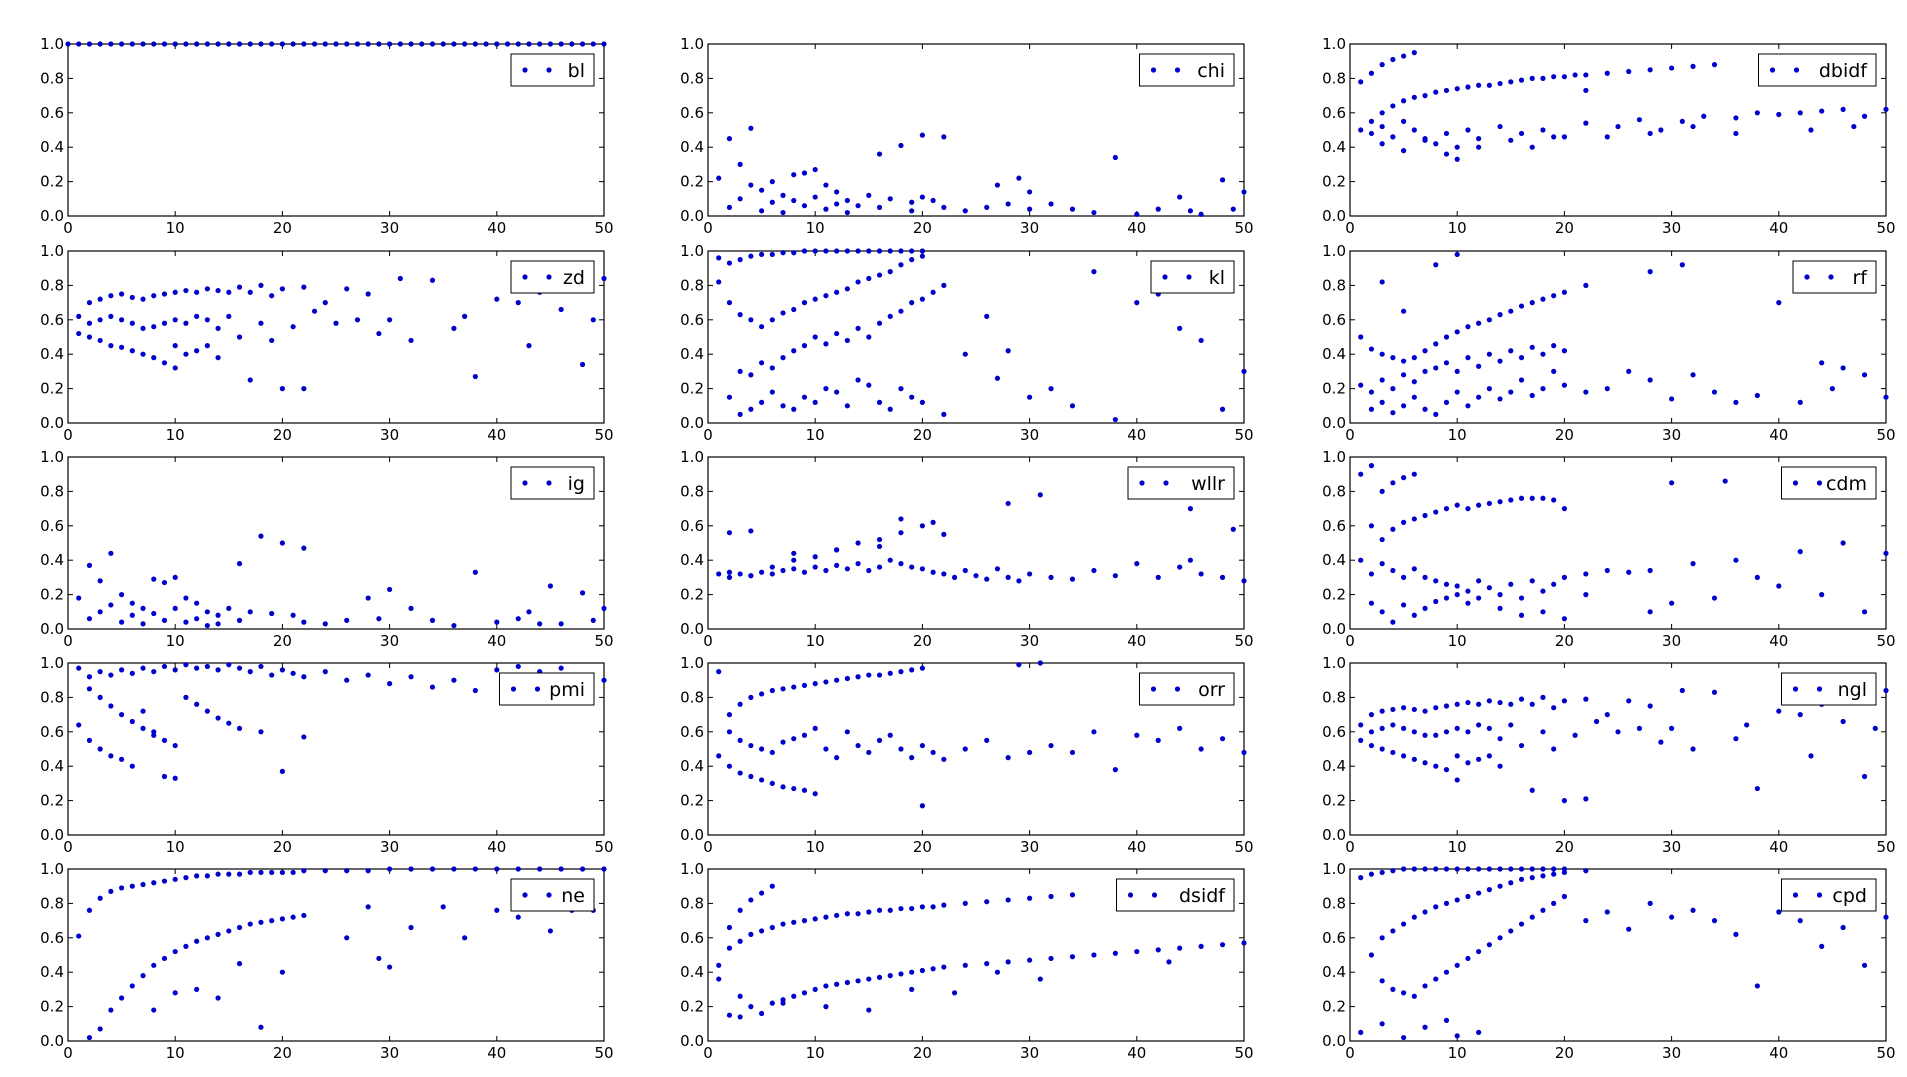  Describe the element at coordinates (1243, 228) in the screenshot. I see `x-tick-label: 50` at that location.